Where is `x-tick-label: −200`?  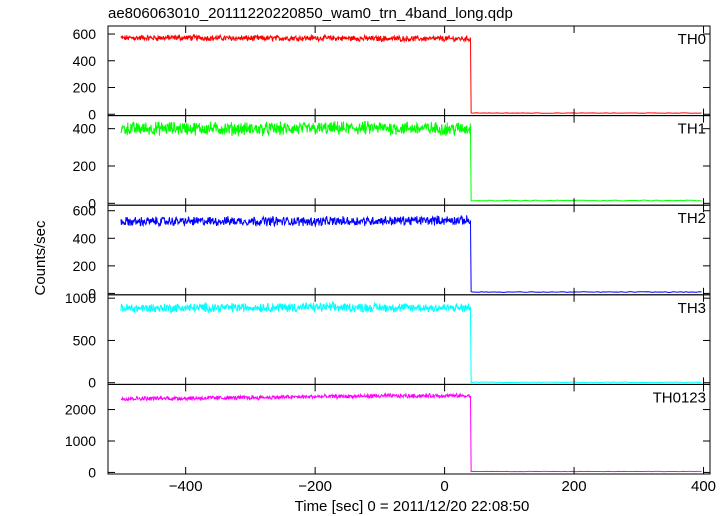
x-tick-label: −200 is located at coordinates (315, 486).